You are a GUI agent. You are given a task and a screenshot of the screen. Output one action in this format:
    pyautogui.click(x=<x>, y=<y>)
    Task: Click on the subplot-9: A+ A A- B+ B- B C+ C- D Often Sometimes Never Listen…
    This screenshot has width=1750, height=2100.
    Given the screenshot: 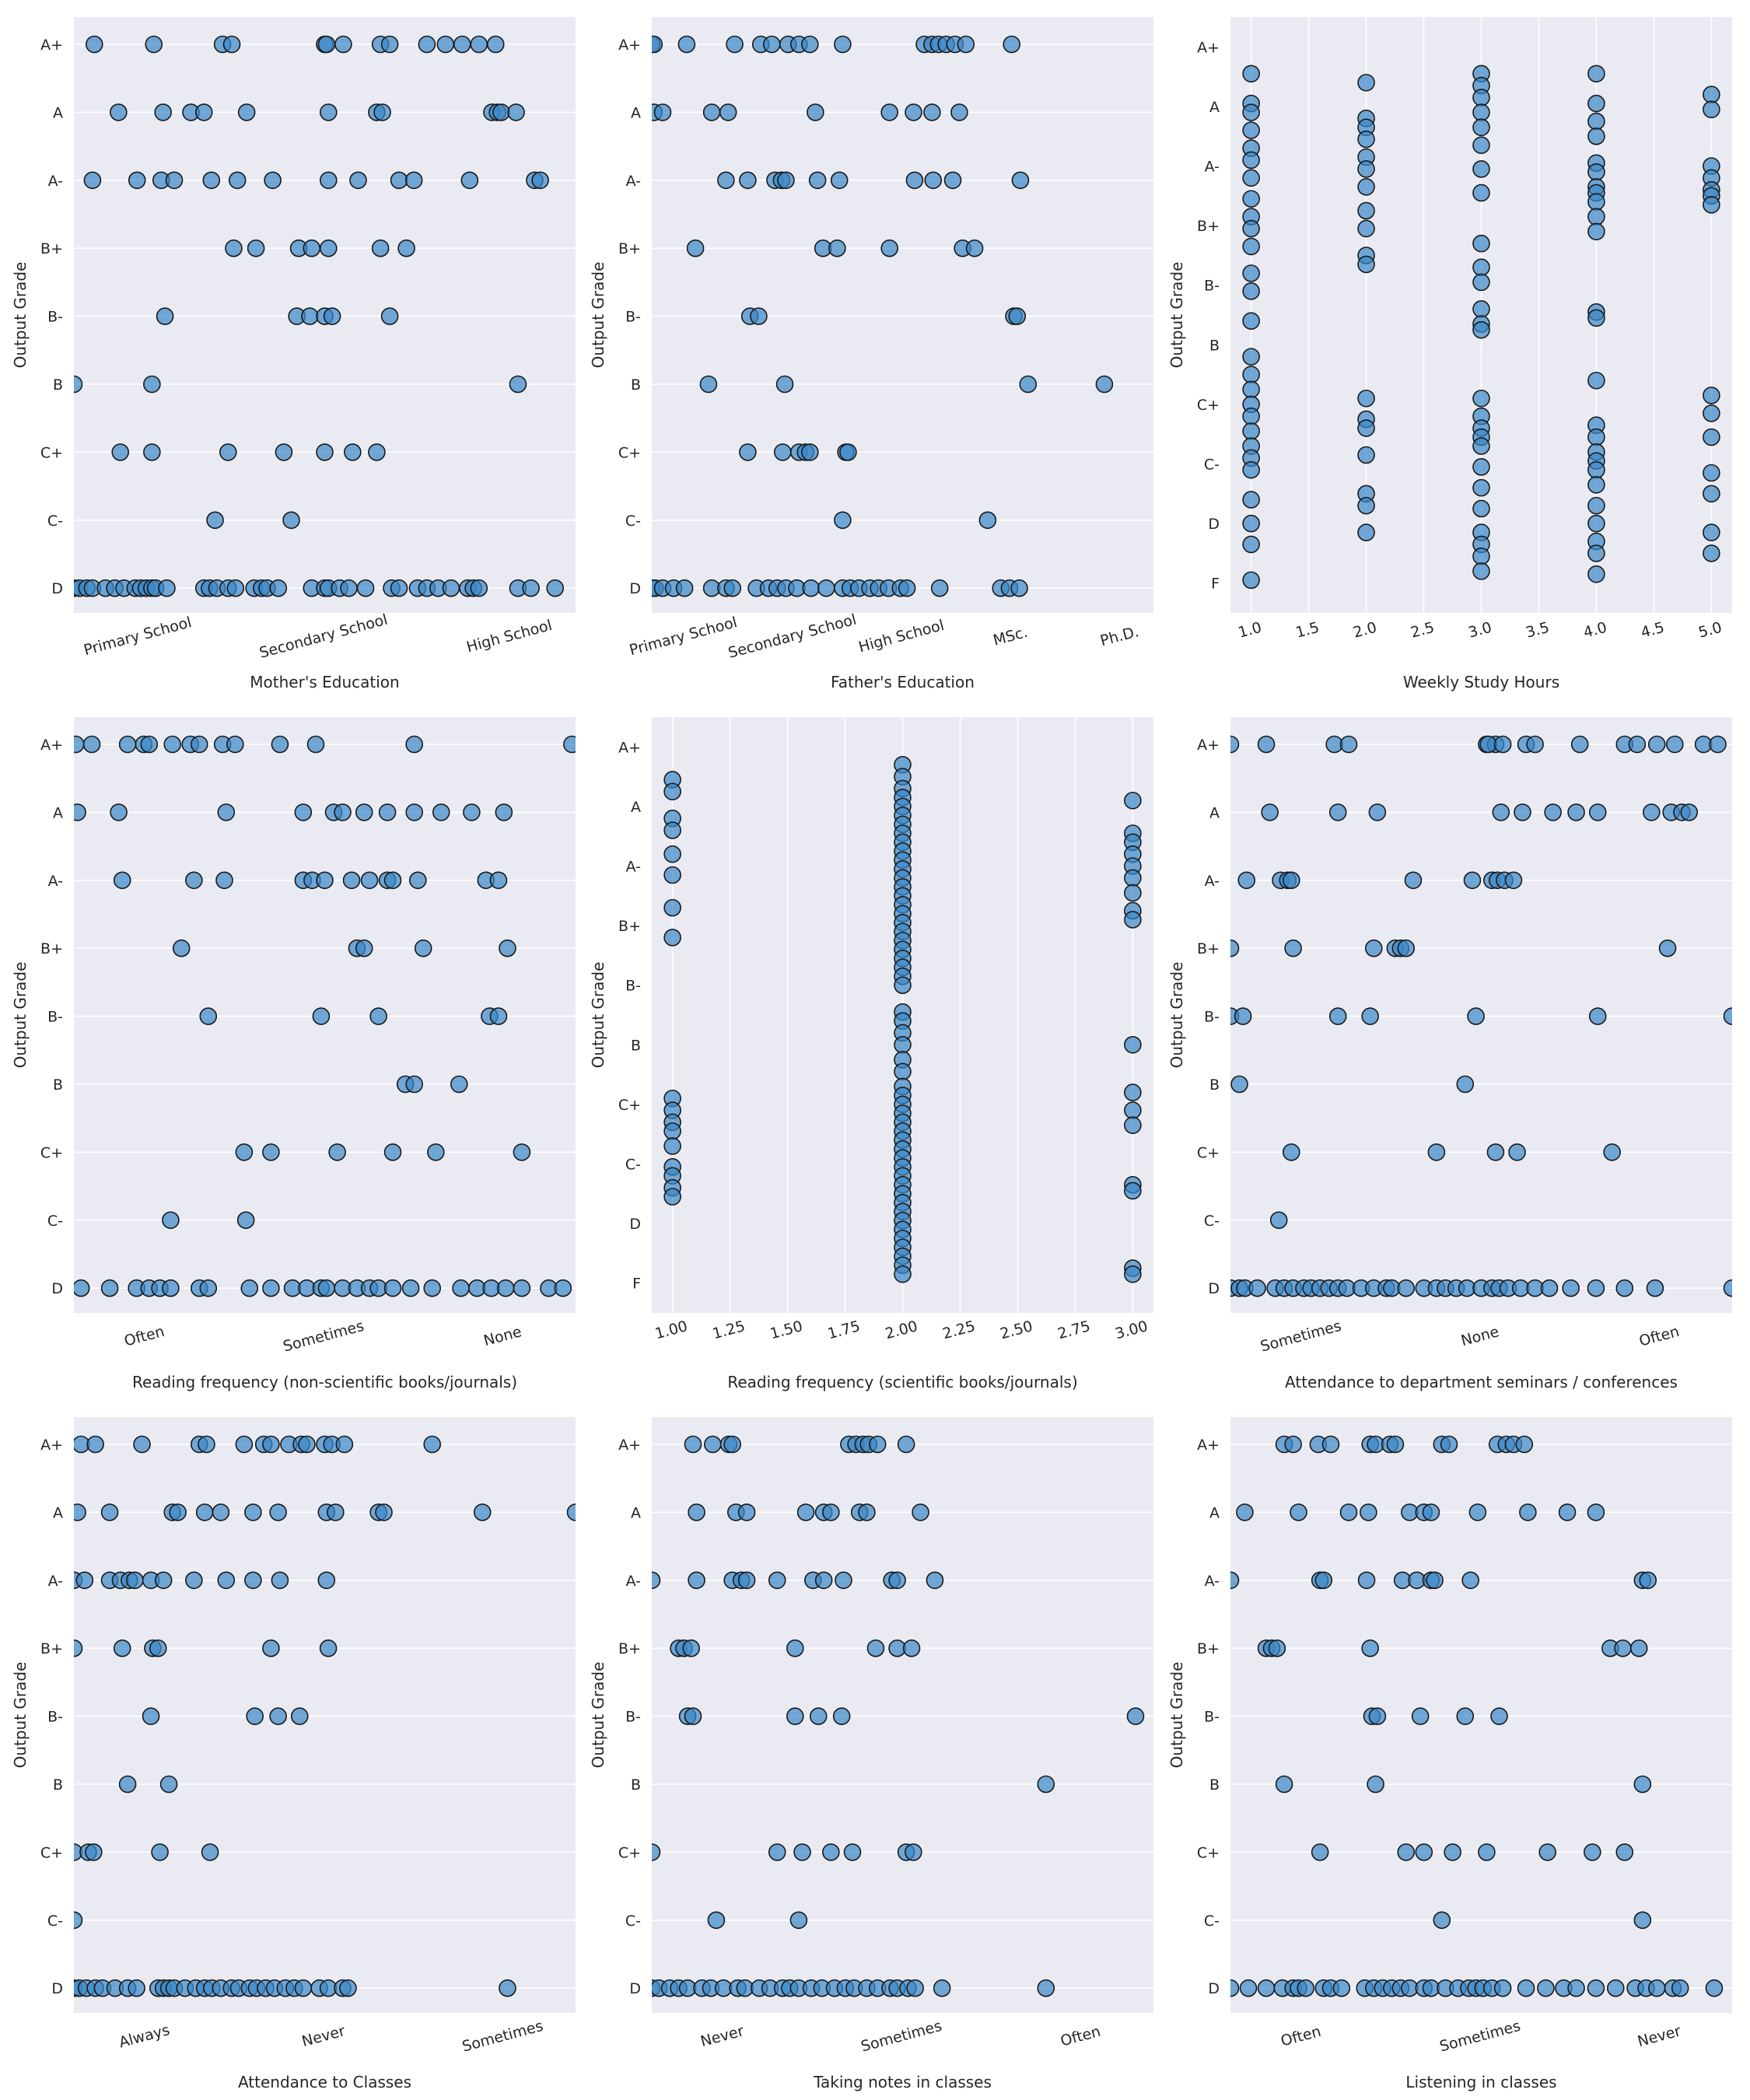 What is the action you would take?
    pyautogui.click(x=1450, y=1754)
    